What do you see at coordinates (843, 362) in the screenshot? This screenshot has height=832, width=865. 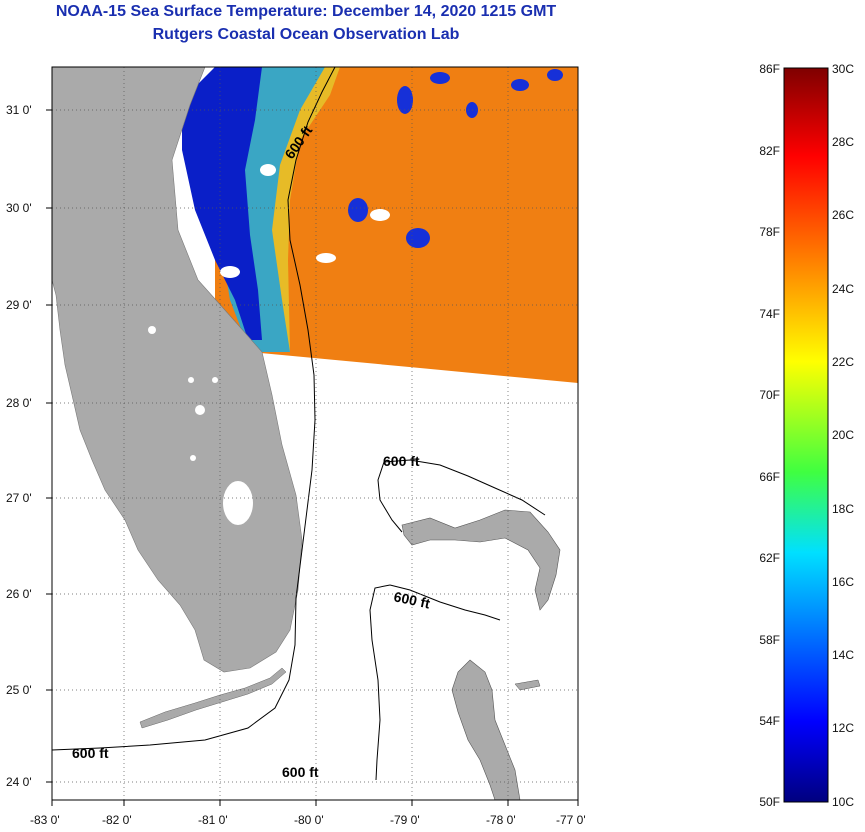 I see `colorbar-c-label: 22C` at bounding box center [843, 362].